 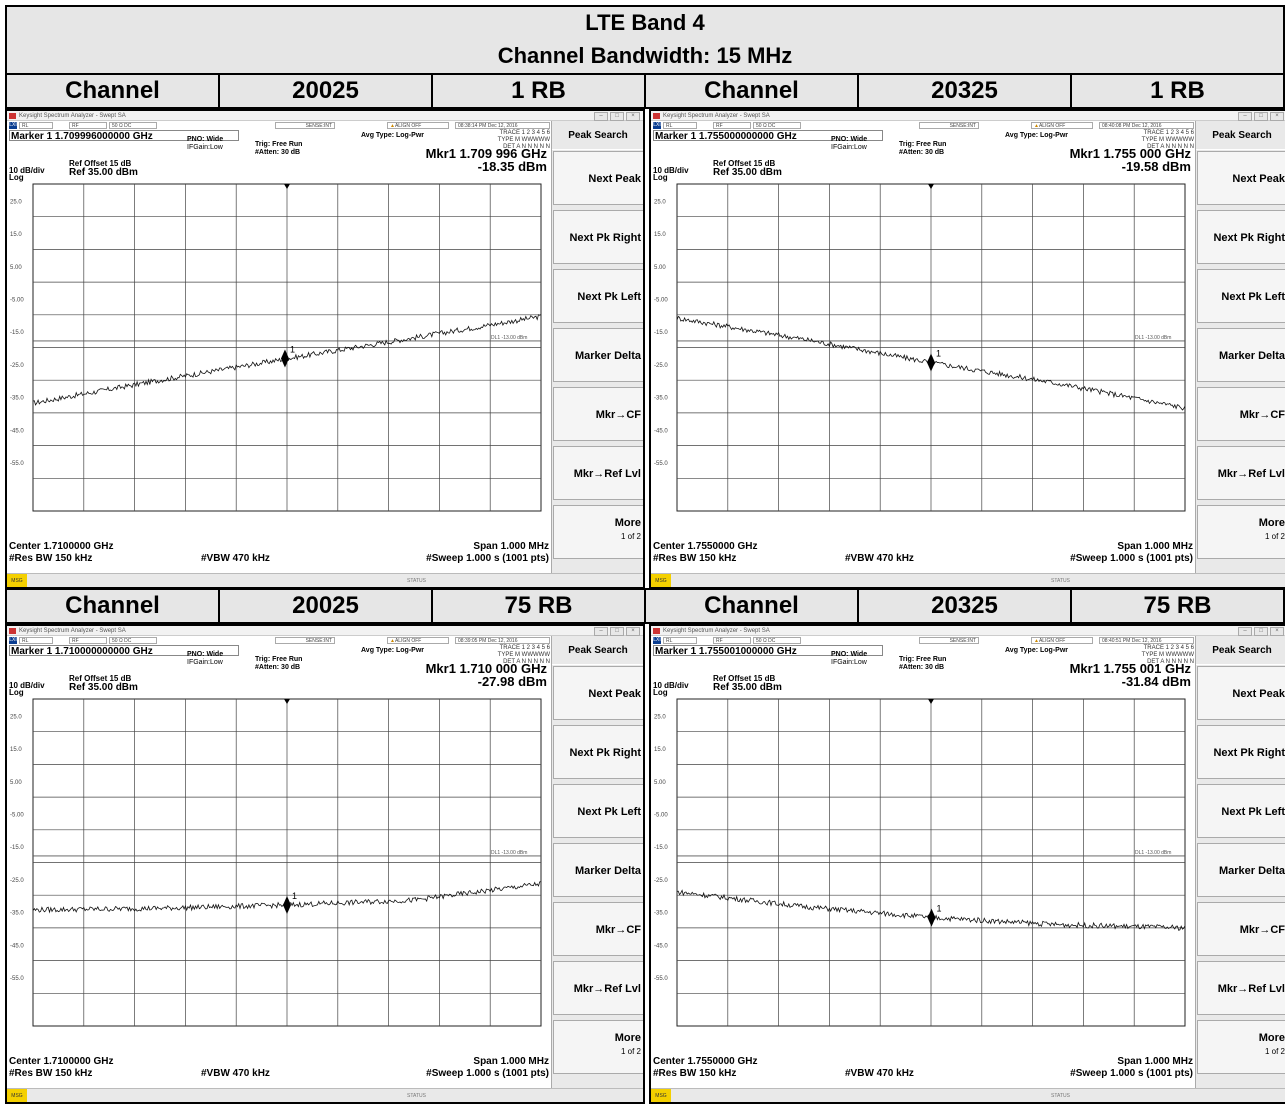 I want to click on marker-frequency-field: Marker 1 1.755001000000 GHz, so click(x=768, y=651).